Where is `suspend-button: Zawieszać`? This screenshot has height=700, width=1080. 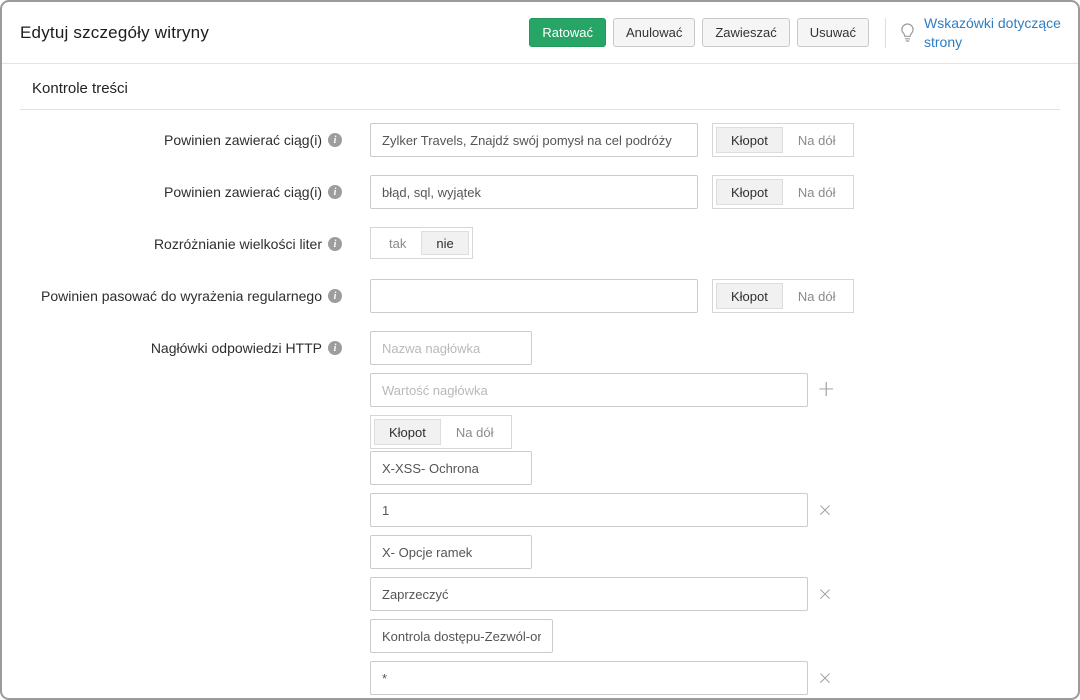
suspend-button: Zawieszać is located at coordinates (746, 32).